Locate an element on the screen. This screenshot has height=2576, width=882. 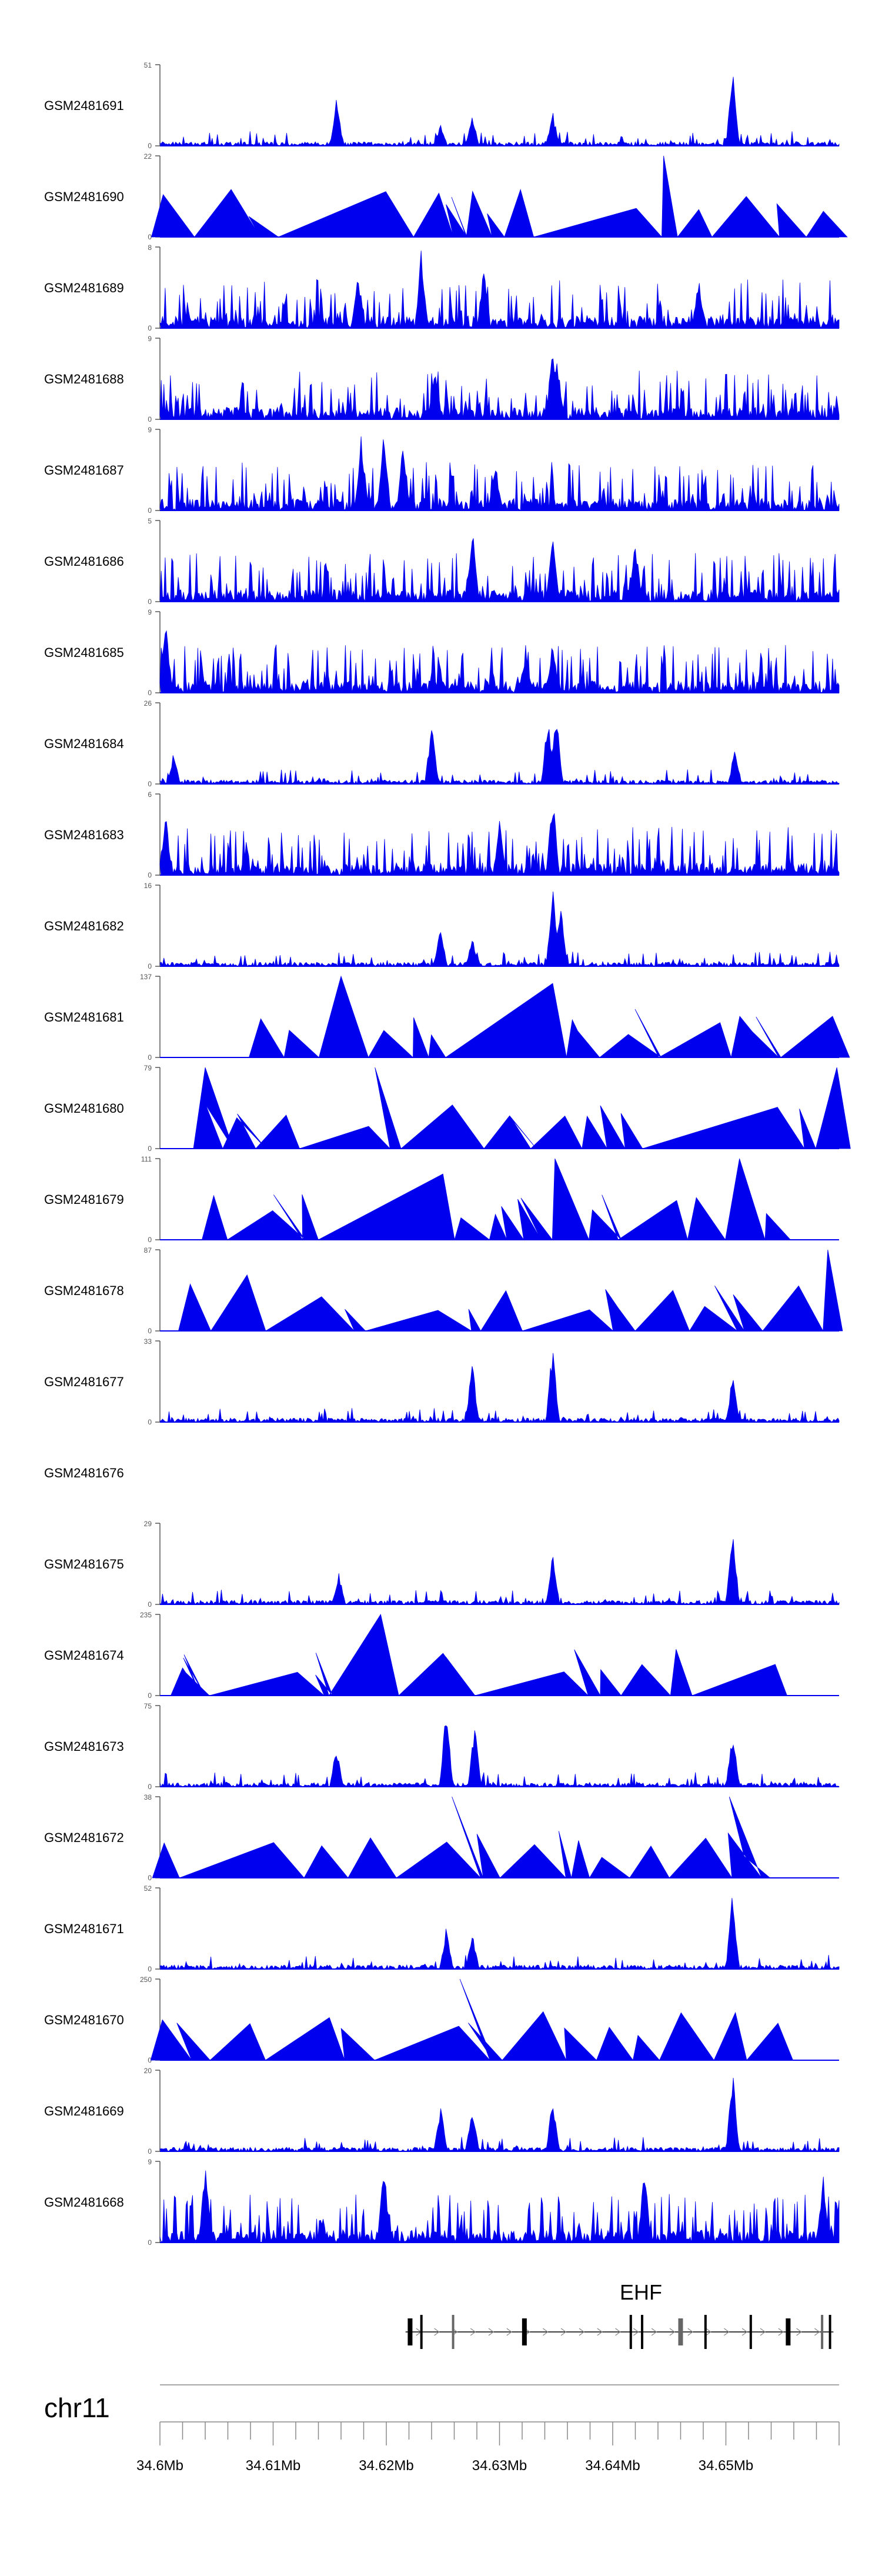
track-label: GSM2481680 is located at coordinates (84, 1108).